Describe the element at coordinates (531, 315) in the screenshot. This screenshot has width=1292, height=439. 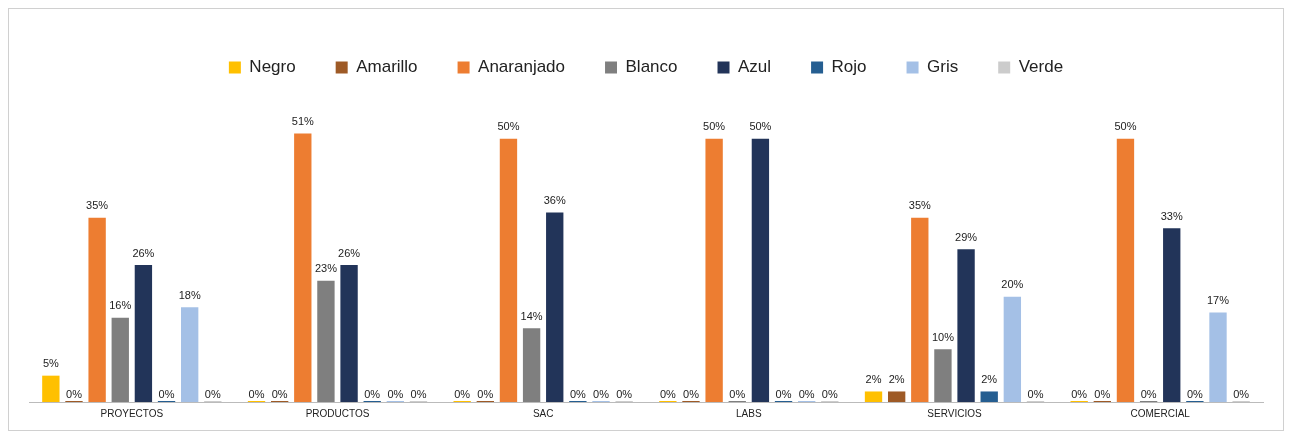
I see `data-label: 14%` at that location.